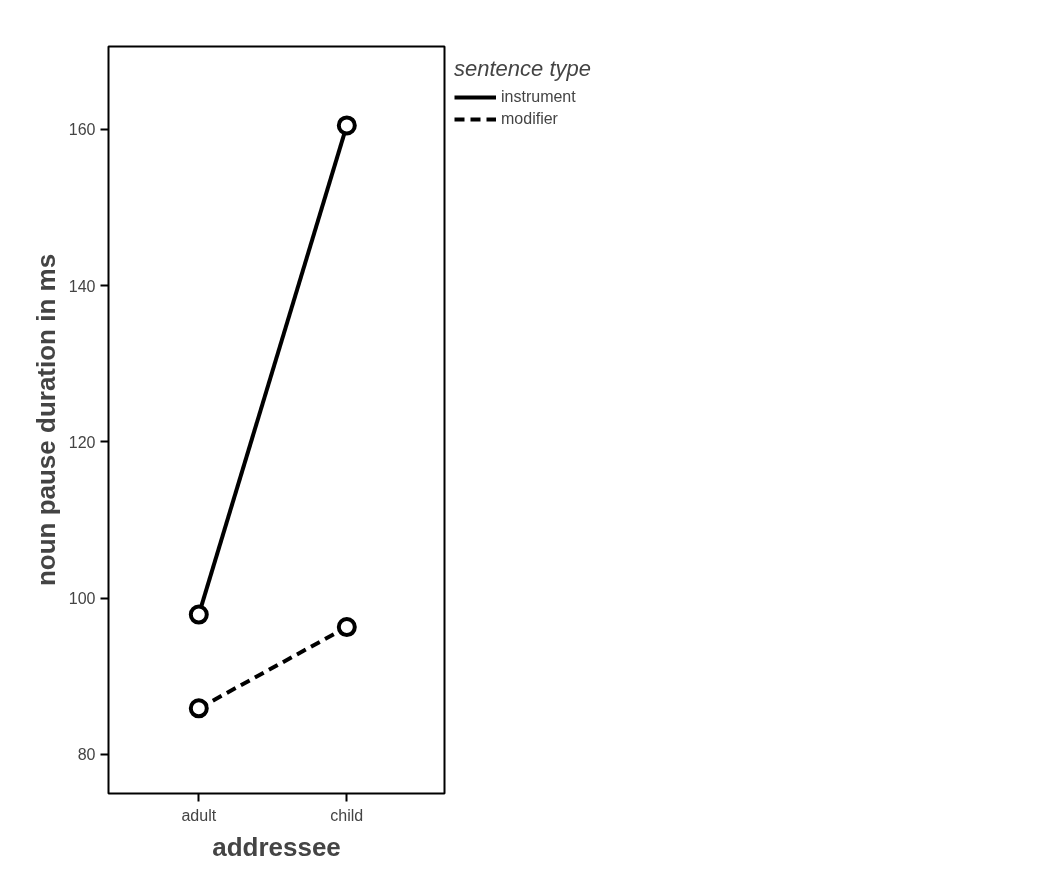 The height and width of the screenshot is (881, 1044). Describe the element at coordinates (538, 97) in the screenshot. I see `legend-label: instrument` at that location.